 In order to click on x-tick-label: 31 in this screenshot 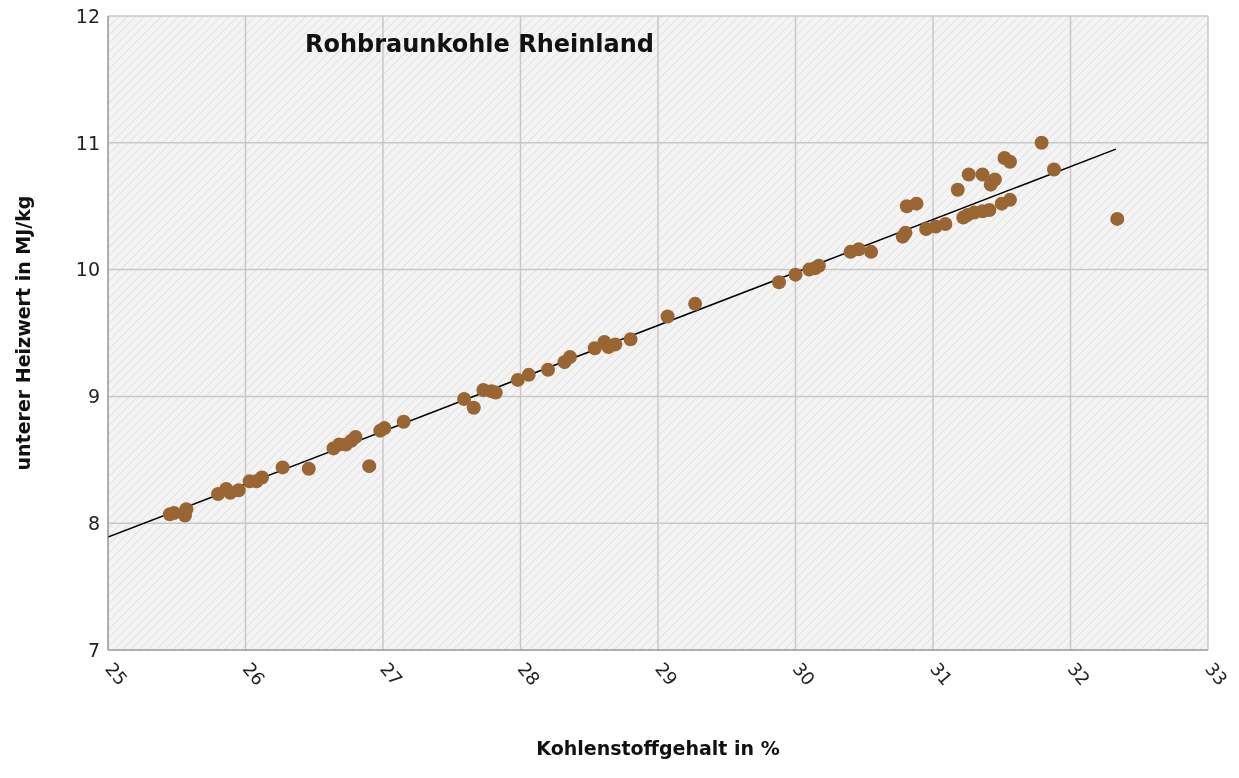, I will do `click(941, 674)`.